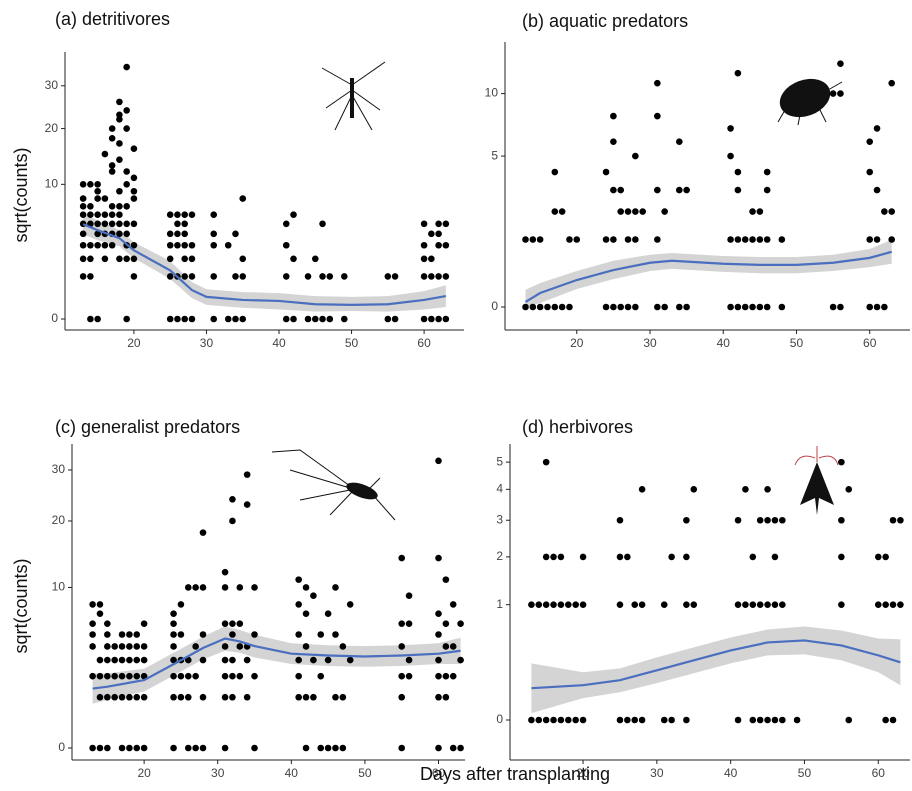 This screenshot has width=912, height=791. I want to click on icon-spider, so click(333, 485).